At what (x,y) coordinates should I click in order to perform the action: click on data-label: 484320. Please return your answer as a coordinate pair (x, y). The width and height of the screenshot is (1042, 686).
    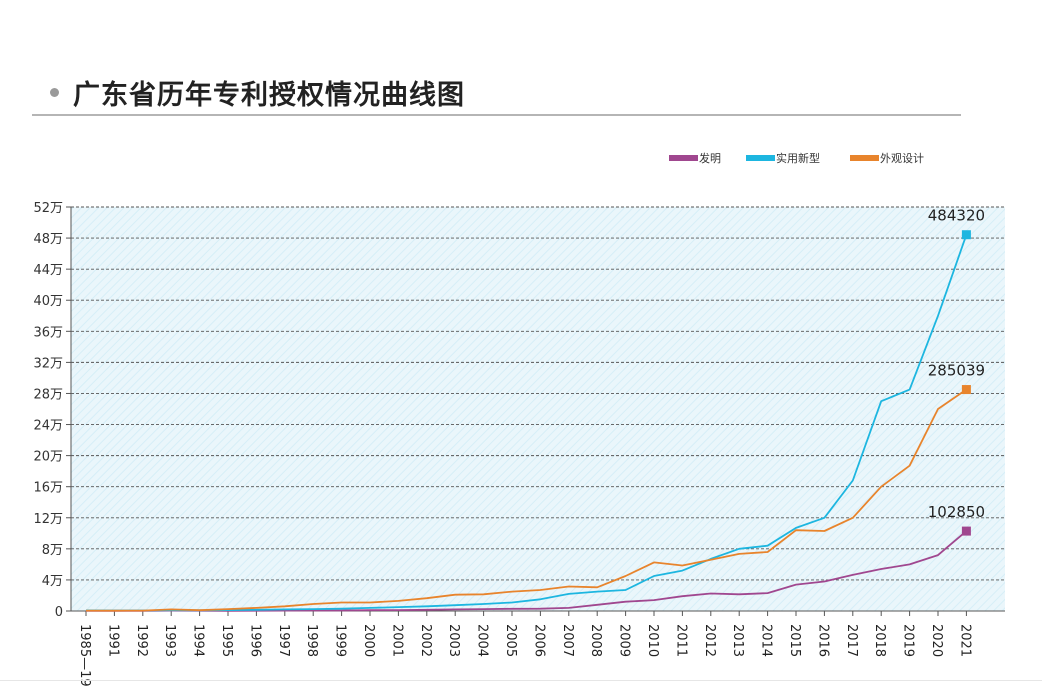
    Looking at the image, I should click on (956, 216).